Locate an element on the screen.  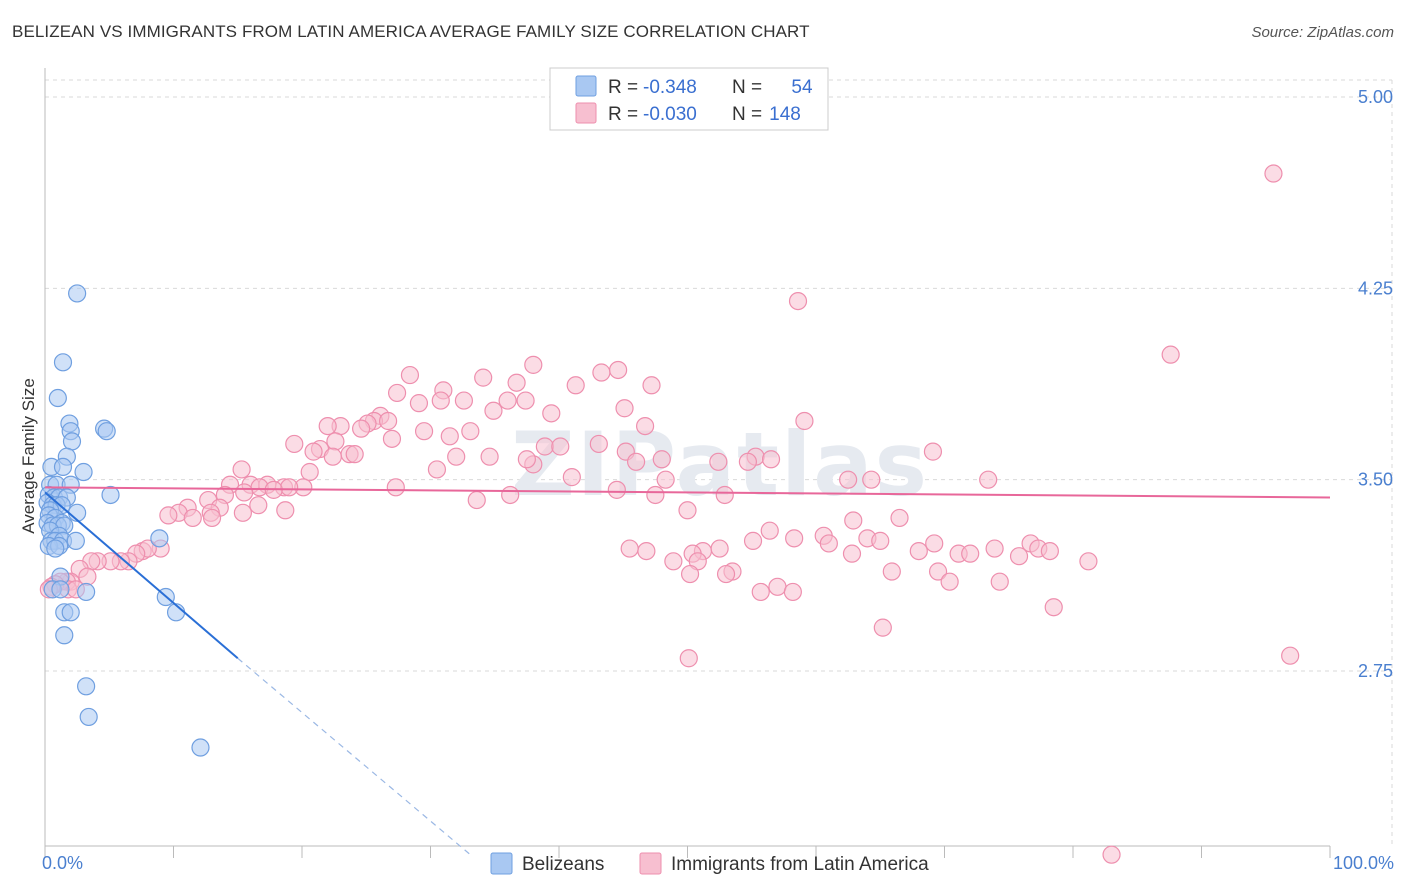
source-label: Source: ZipAtlas.com is located at coordinates (1322, 32).